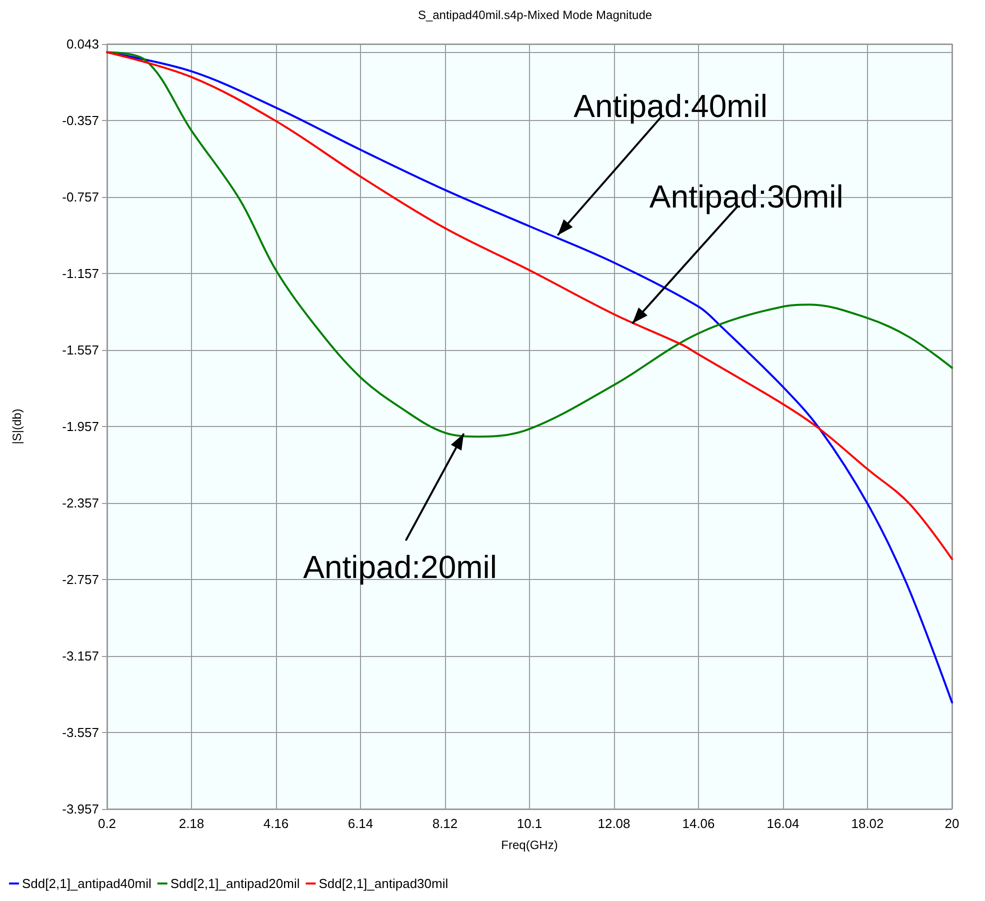  I want to click on legend-label: Sdd[2,1]_antipad30mil, so click(383, 883).